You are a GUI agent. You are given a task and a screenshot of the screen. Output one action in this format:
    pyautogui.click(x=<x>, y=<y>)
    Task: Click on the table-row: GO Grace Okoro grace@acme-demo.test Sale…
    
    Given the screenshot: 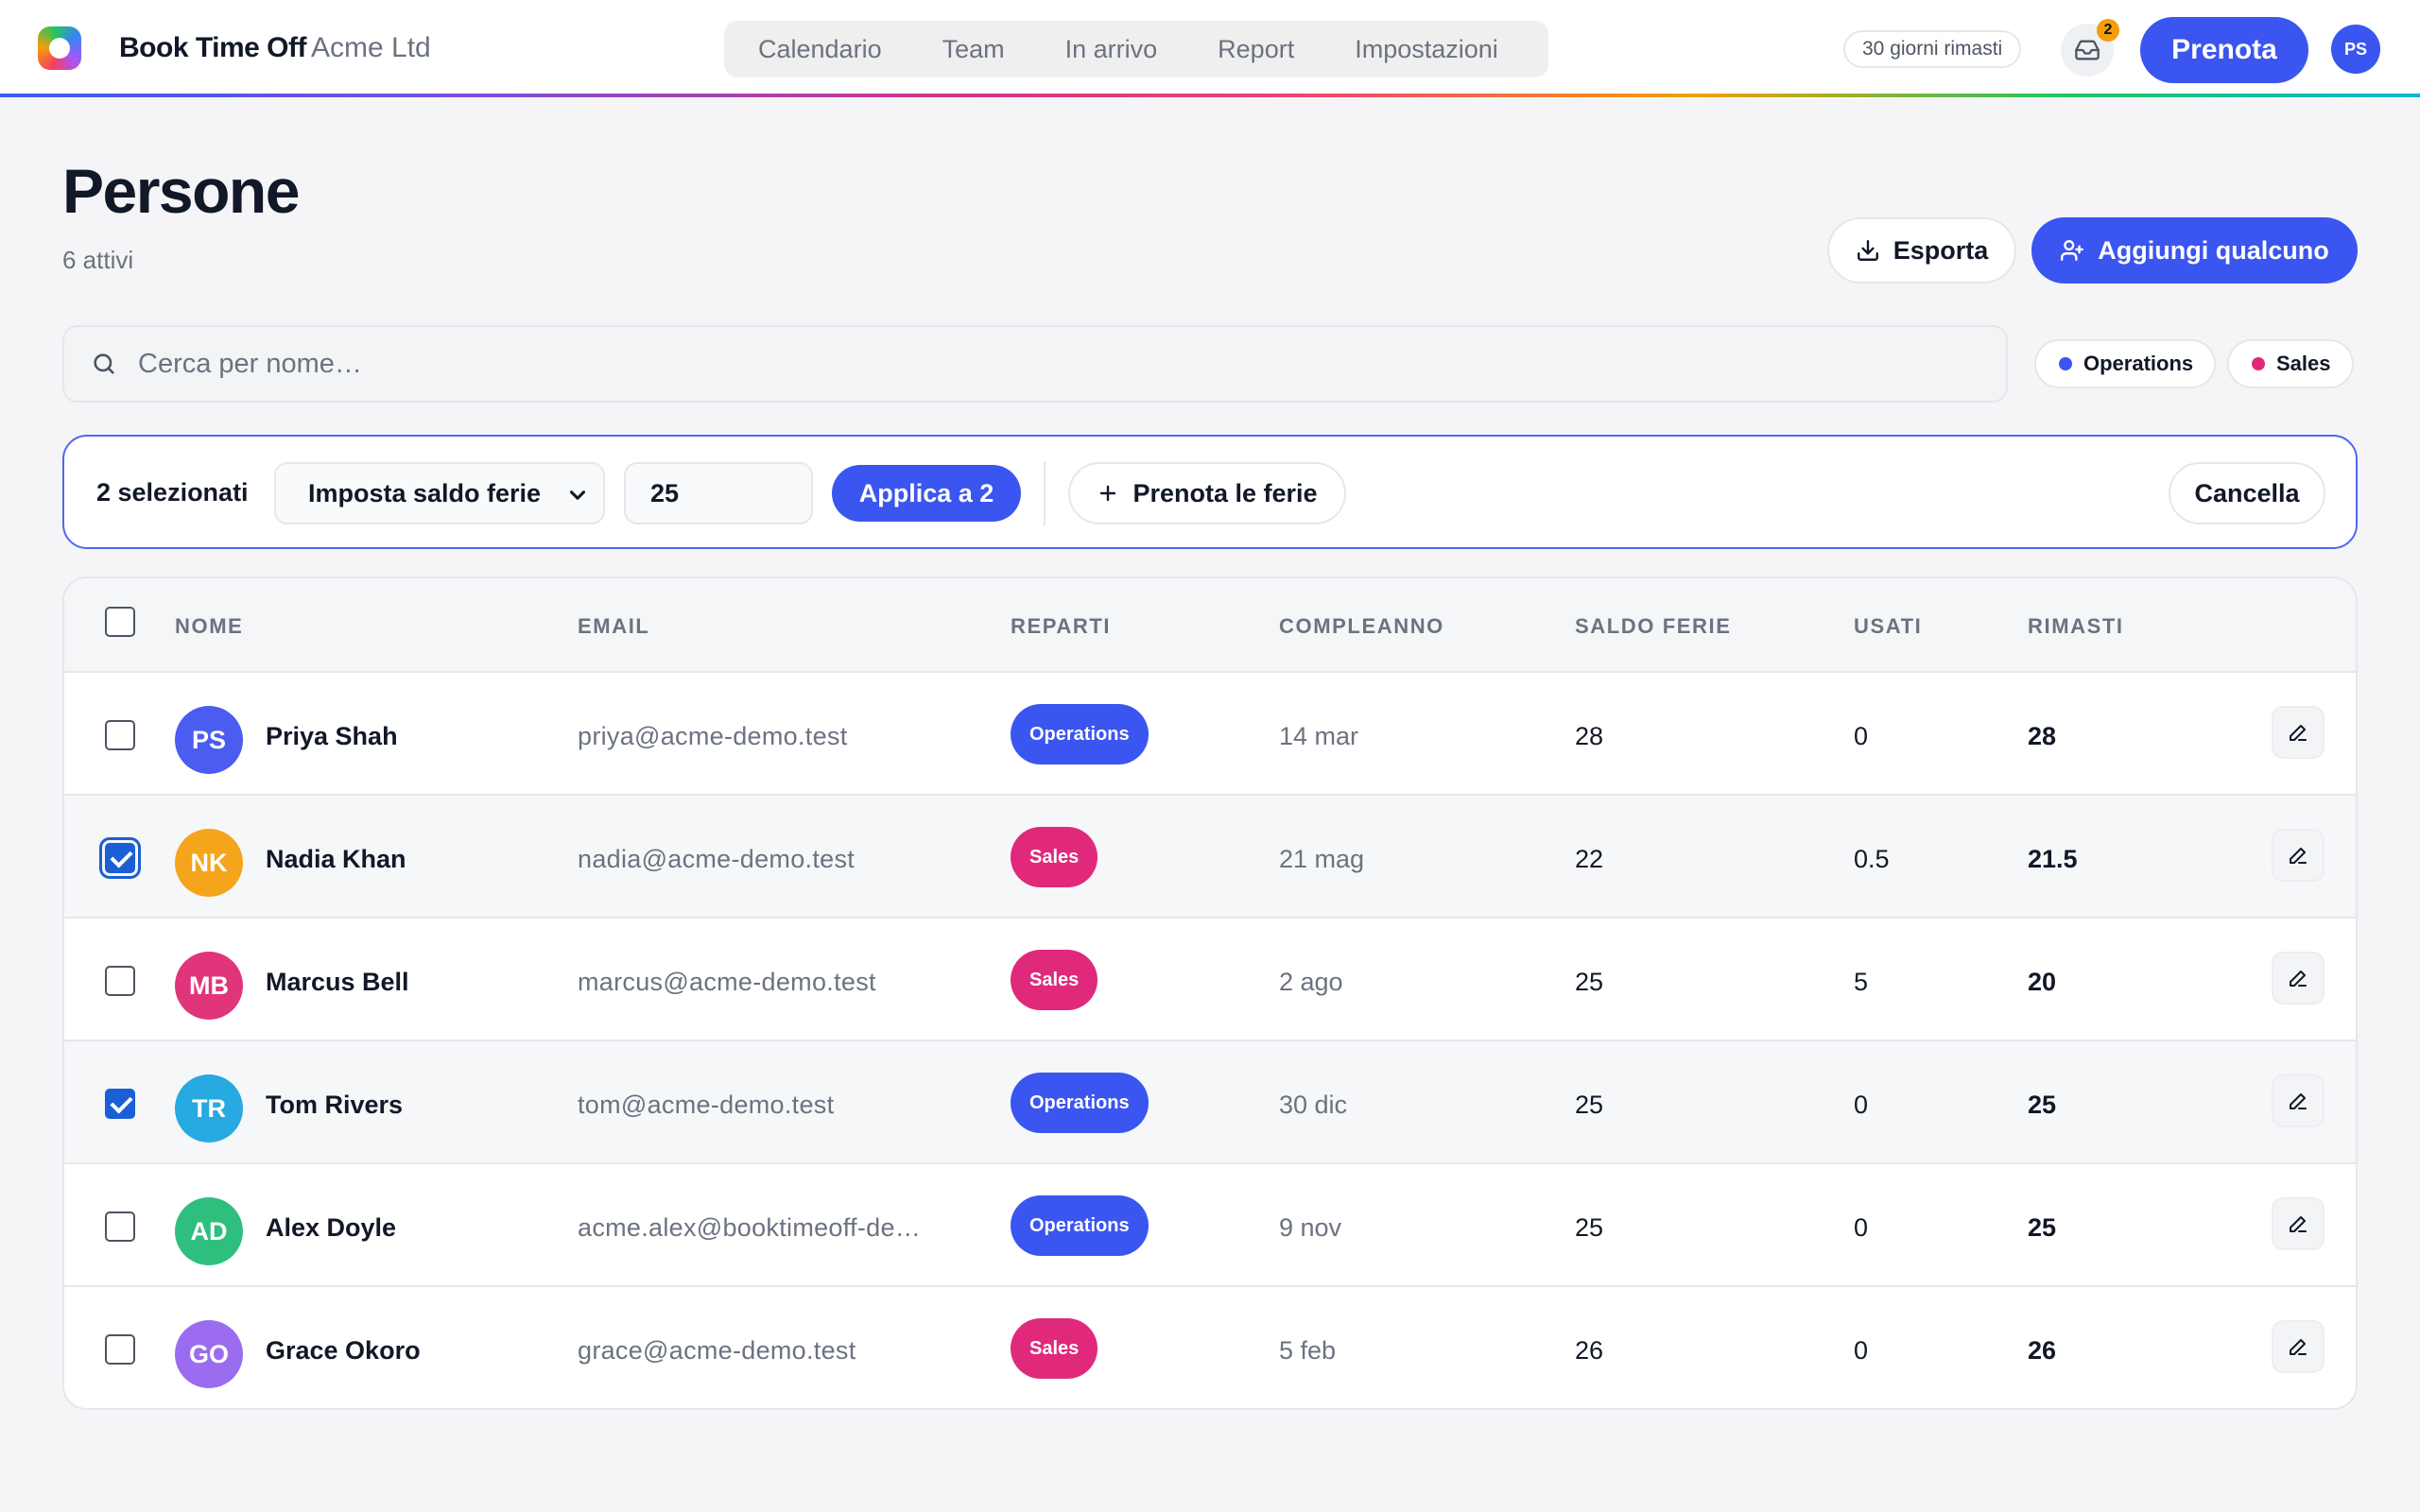 What is the action you would take?
    pyautogui.click(x=1210, y=1347)
    